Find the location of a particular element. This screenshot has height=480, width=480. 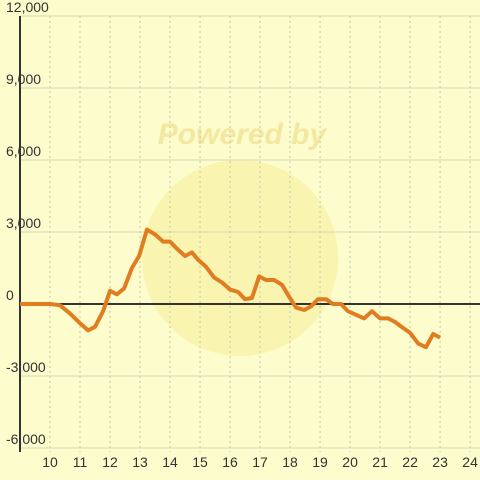

x-tick-label: 14 is located at coordinates (170, 462).